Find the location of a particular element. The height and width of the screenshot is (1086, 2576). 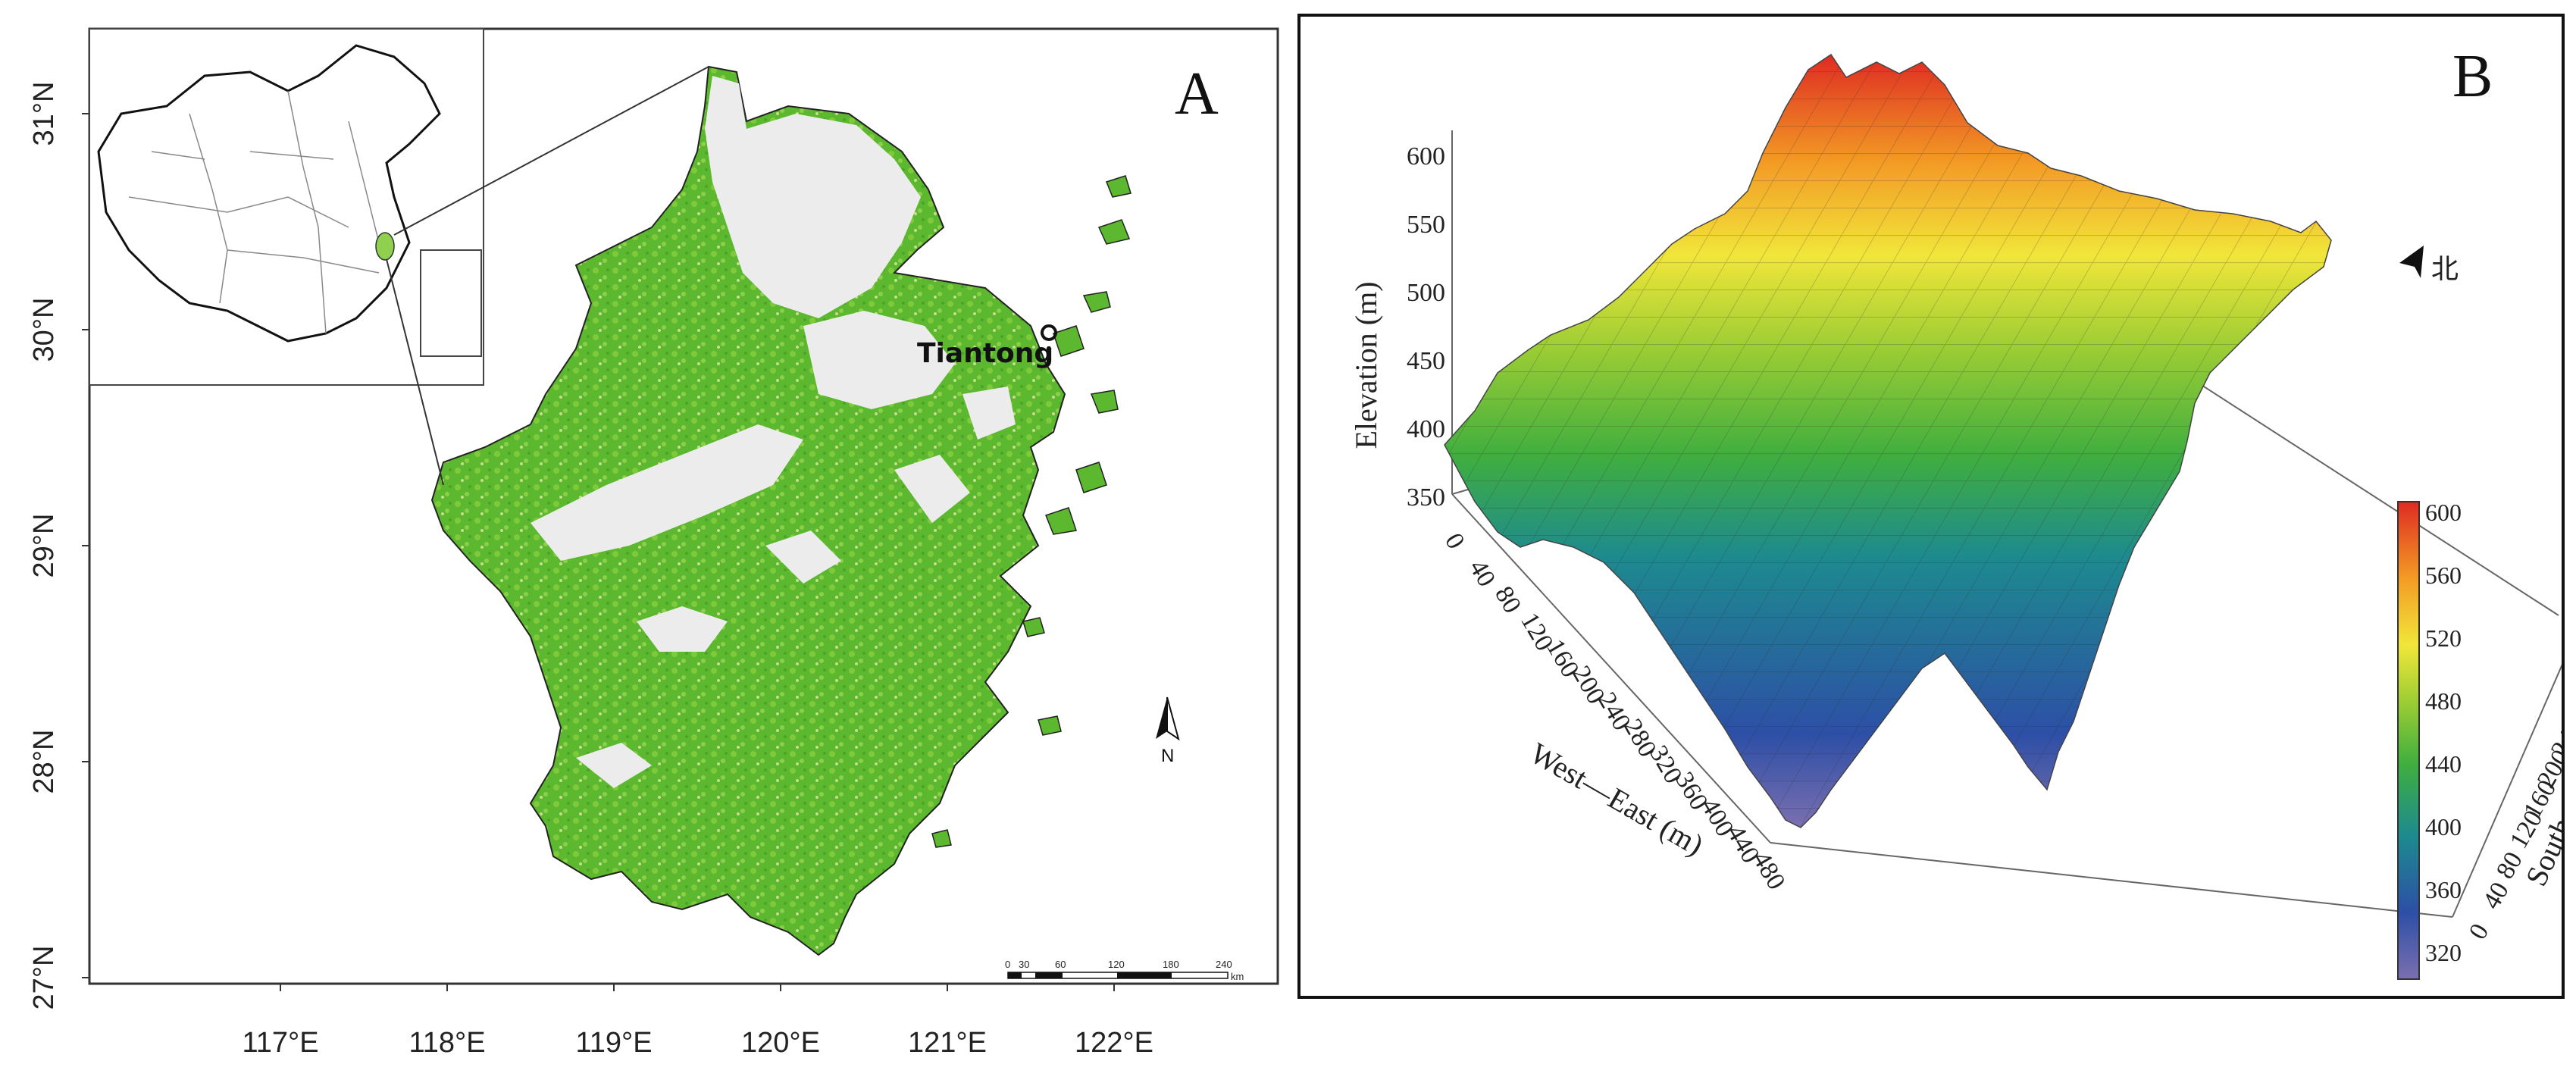

lat-tick: 31°N is located at coordinates (44, 114).